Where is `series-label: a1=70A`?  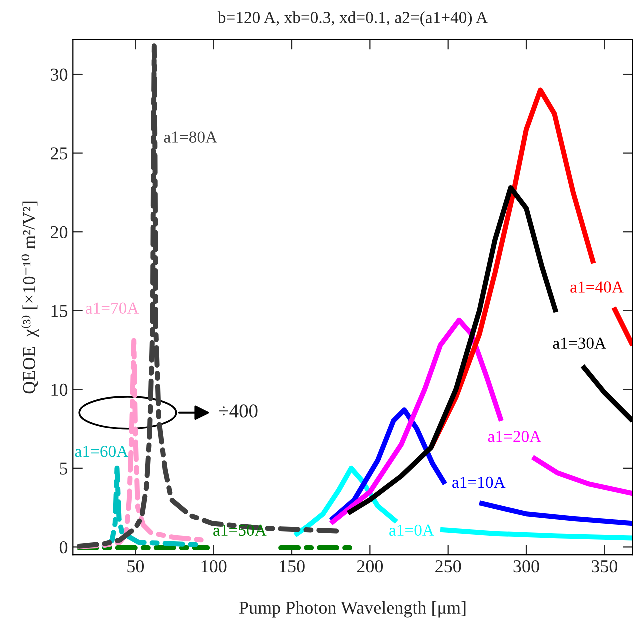
series-label: a1=70A is located at coordinates (113, 308).